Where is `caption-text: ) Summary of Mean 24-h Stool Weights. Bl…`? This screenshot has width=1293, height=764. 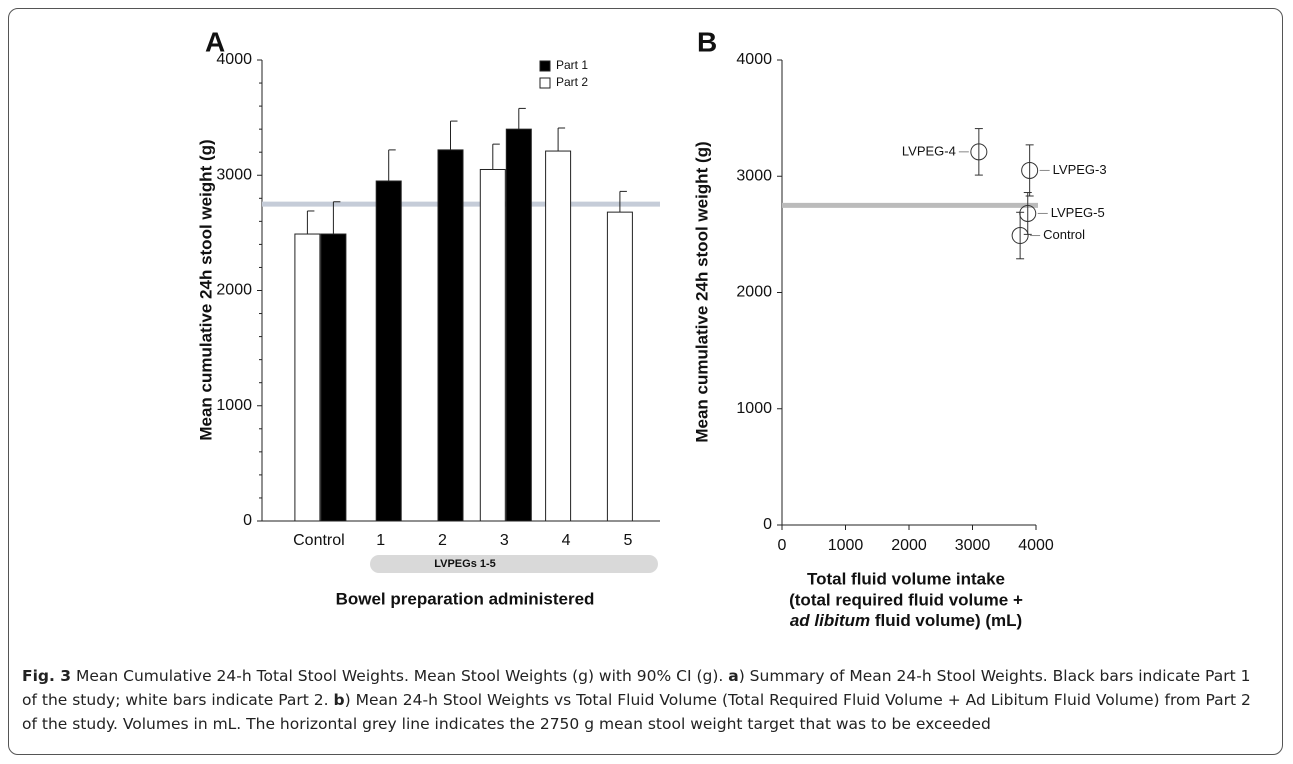
caption-text: ) Summary of Mean 24-h Stool Weights. Bl… is located at coordinates (636, 688).